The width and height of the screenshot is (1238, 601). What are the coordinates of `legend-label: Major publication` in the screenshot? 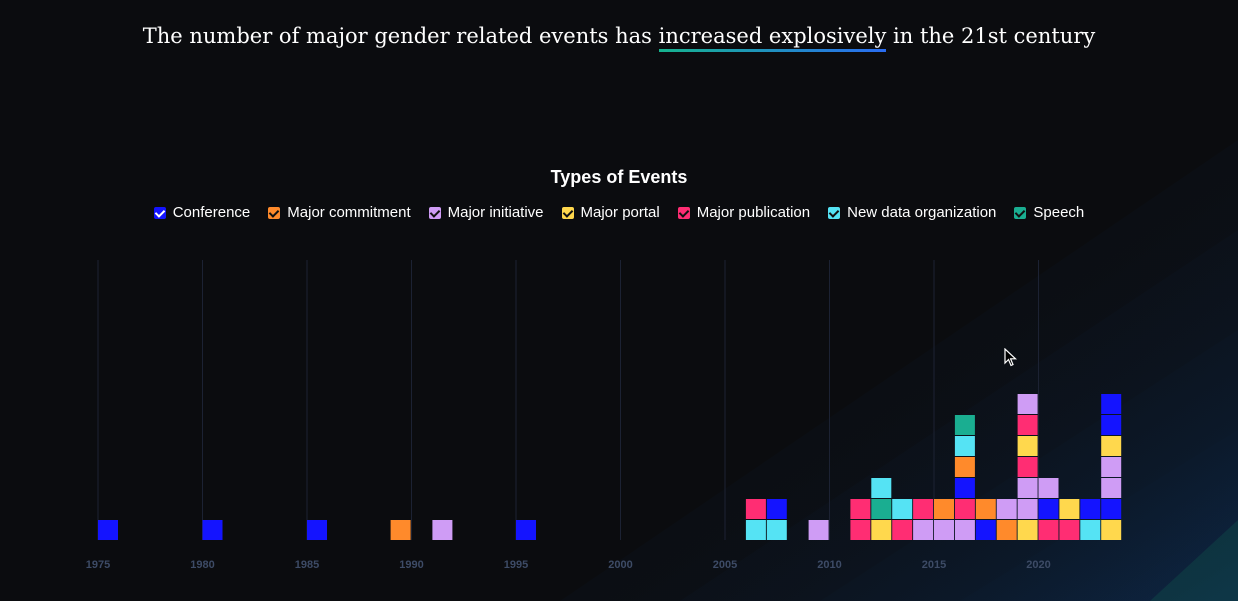 It's located at (753, 212).